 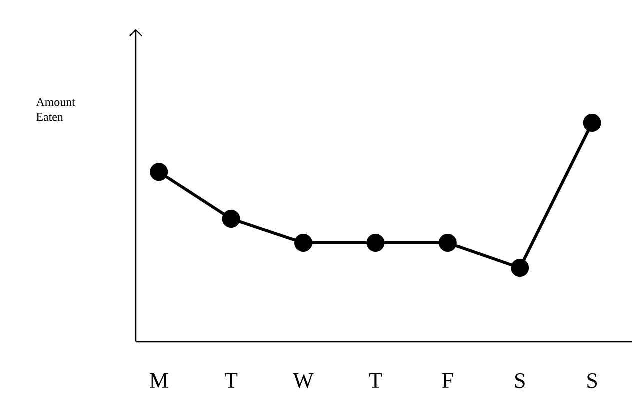 What do you see at coordinates (56, 110) in the screenshot?
I see `text: Amount Eaten` at bounding box center [56, 110].